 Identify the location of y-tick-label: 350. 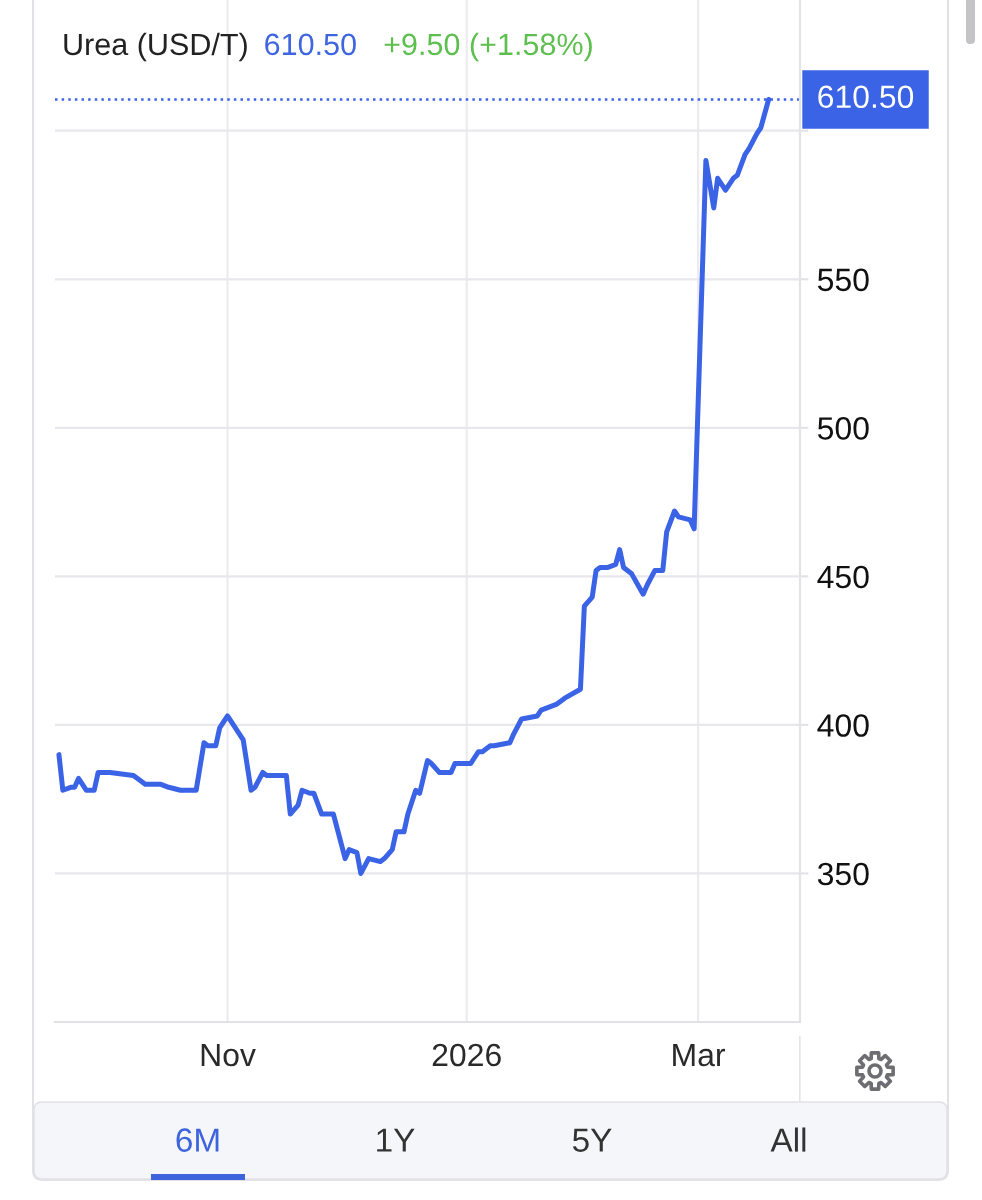
(843, 874).